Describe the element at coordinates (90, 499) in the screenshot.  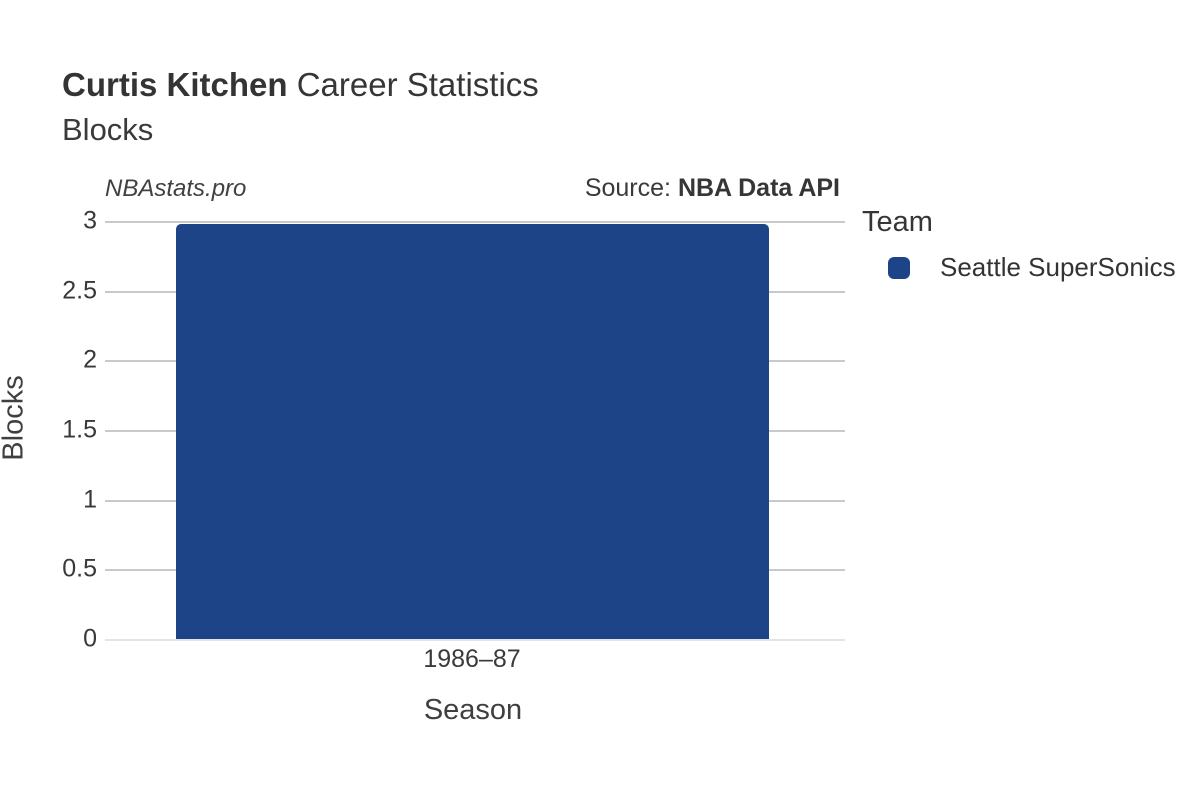
I see `y-tick-label: 1` at that location.